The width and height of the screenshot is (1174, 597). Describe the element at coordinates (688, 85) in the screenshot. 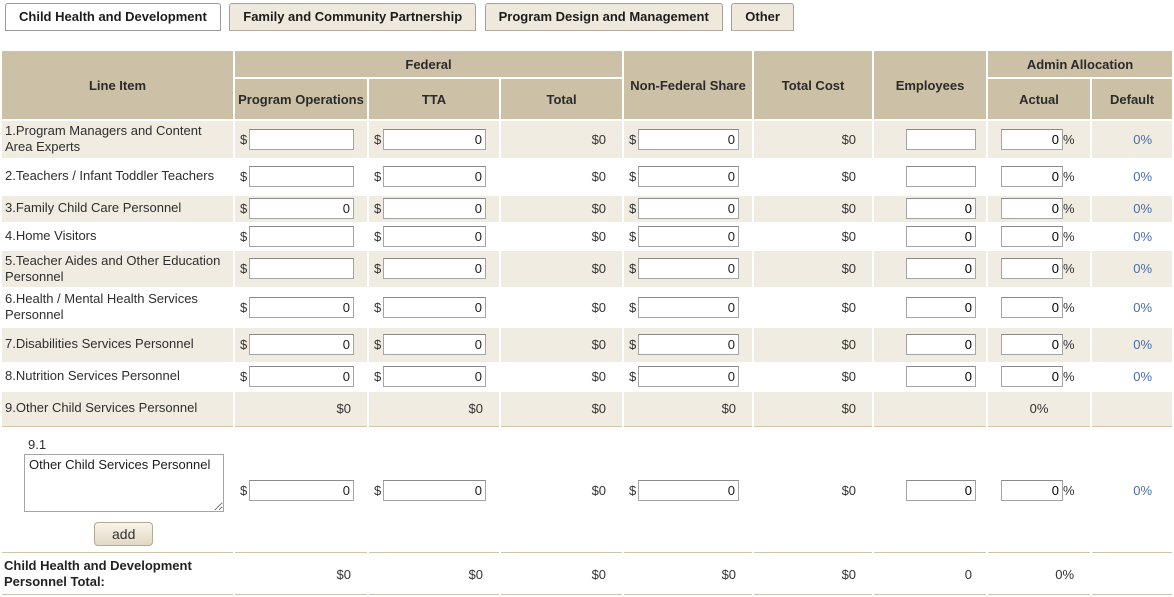

I see `header-non-federal-share: Non-Federal Share` at that location.